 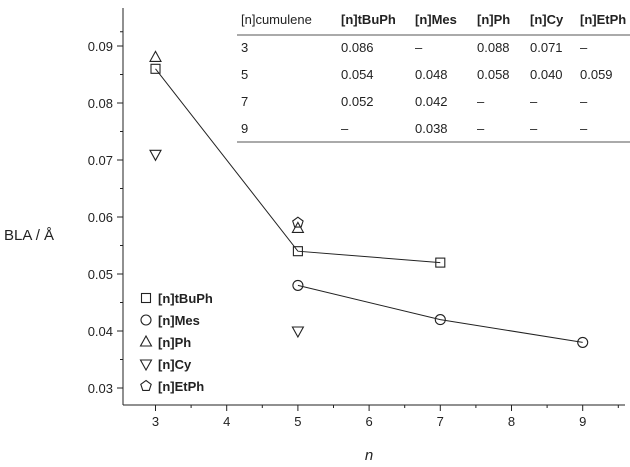 What do you see at coordinates (175, 364) in the screenshot?
I see `legend-label: [n]Cy` at bounding box center [175, 364].